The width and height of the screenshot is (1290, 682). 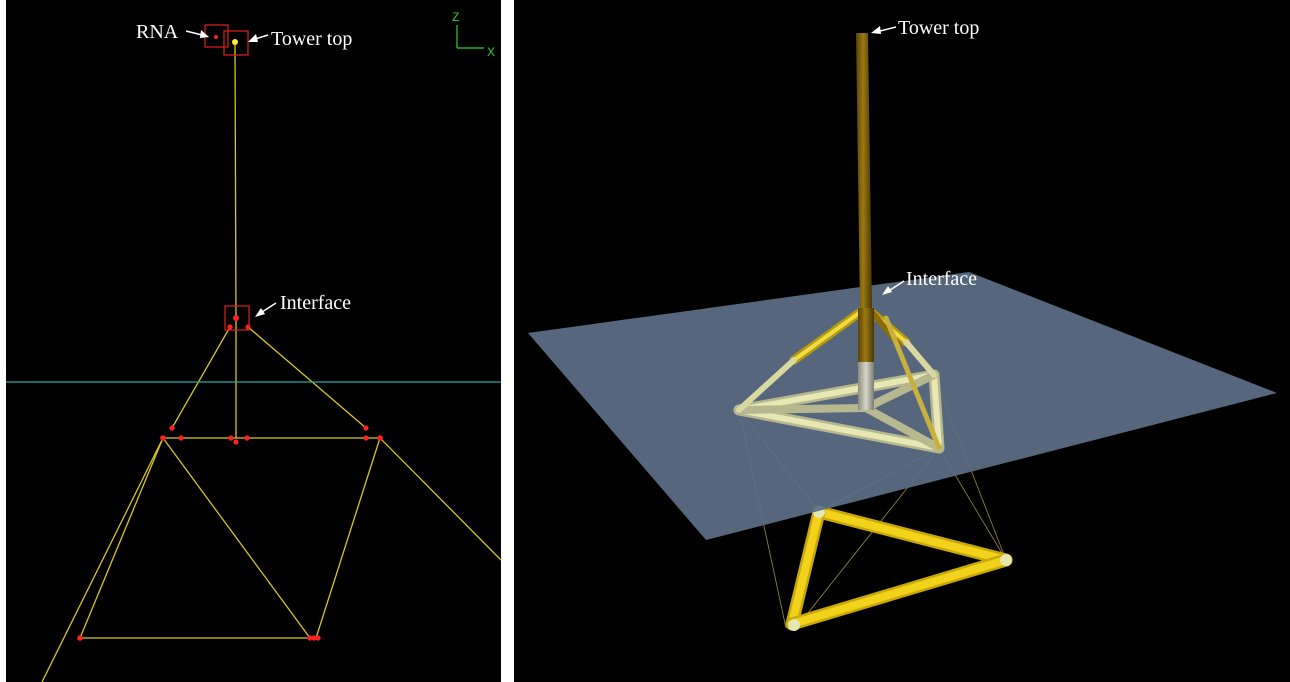 I want to click on lower-frame, so click(x=899, y=568).